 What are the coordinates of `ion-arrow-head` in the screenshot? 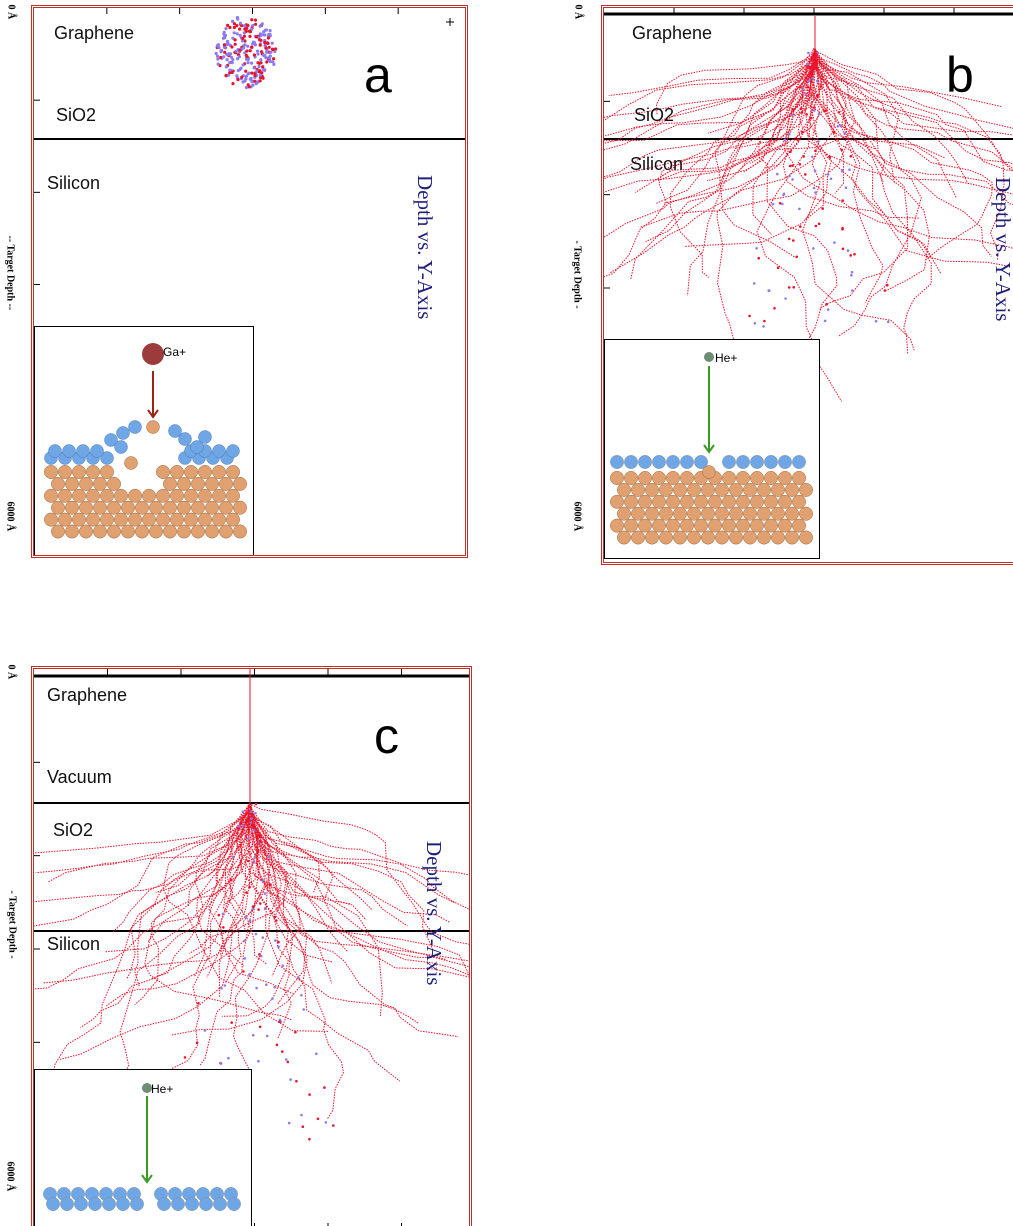 It's located at (153, 414).